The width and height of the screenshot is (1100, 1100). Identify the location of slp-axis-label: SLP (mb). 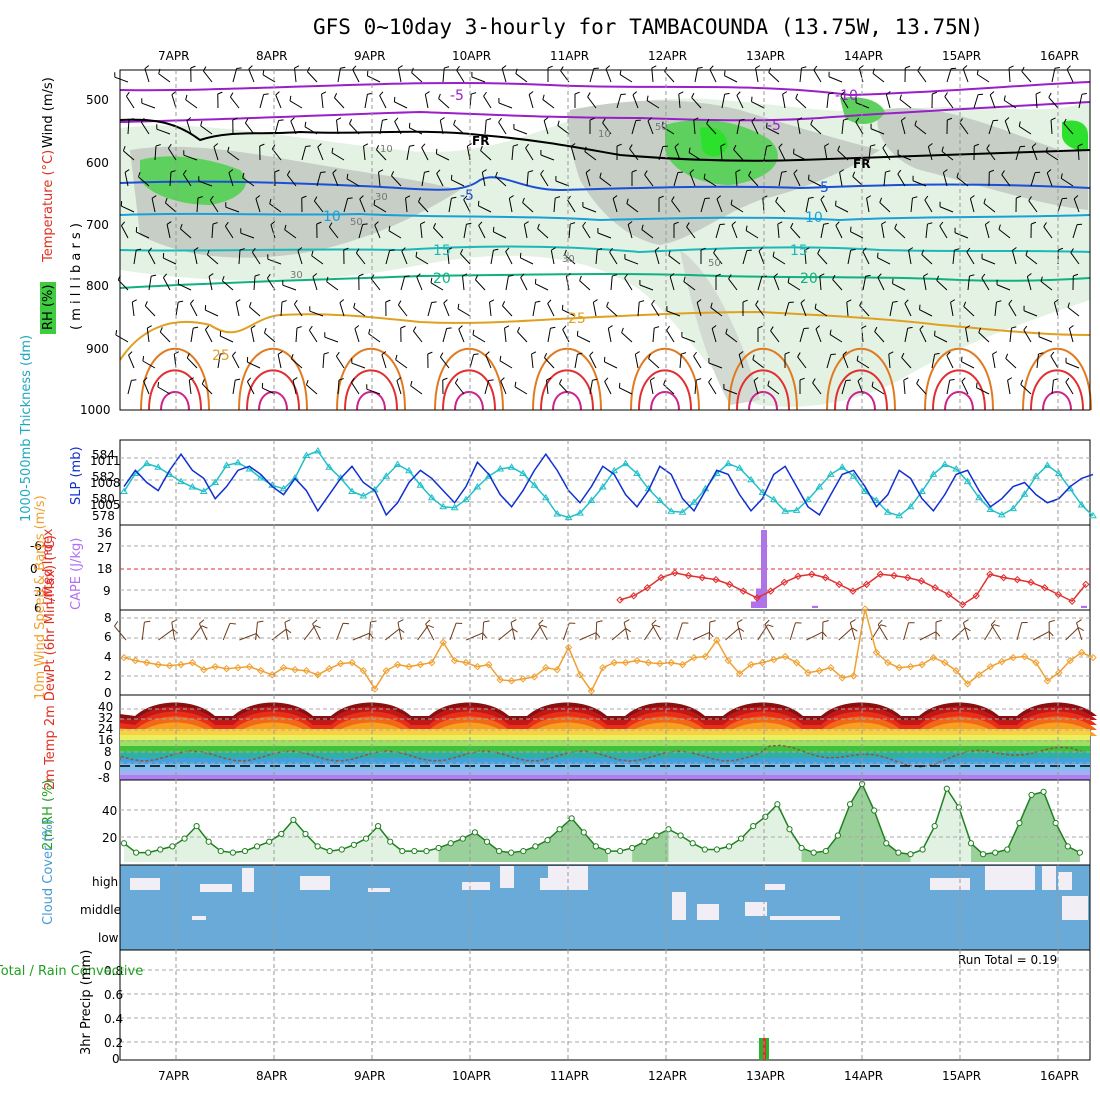
(76, 475).